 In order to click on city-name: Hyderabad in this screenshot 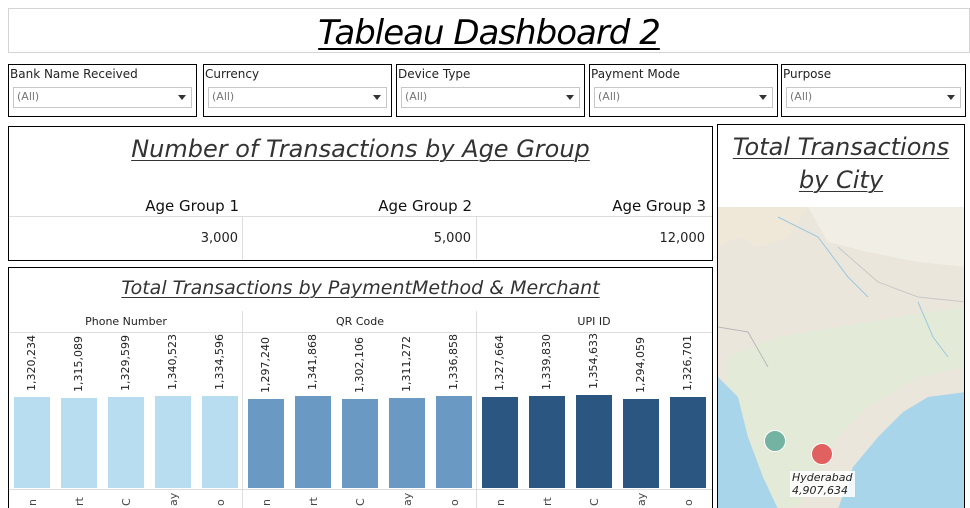, I will do `click(822, 477)`.